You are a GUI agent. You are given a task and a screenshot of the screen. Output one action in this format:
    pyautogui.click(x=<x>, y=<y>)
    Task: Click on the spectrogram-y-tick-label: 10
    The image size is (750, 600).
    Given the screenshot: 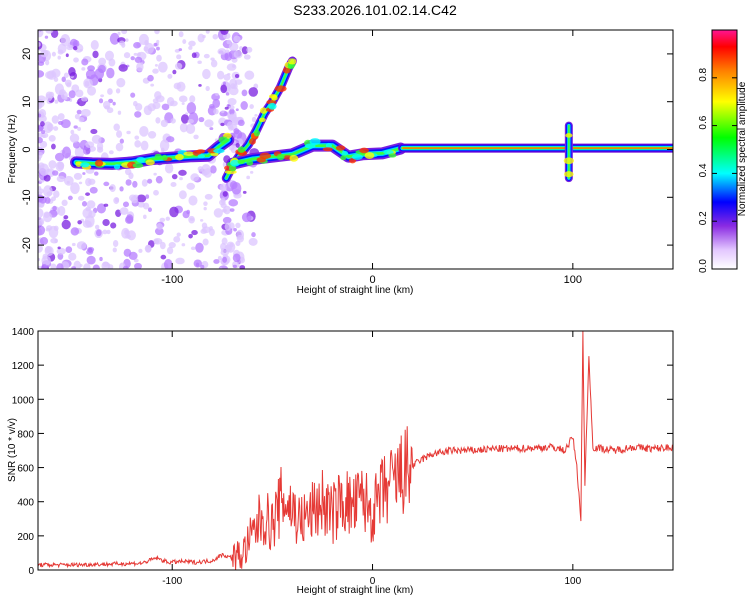 What is the action you would take?
    pyautogui.click(x=27, y=102)
    